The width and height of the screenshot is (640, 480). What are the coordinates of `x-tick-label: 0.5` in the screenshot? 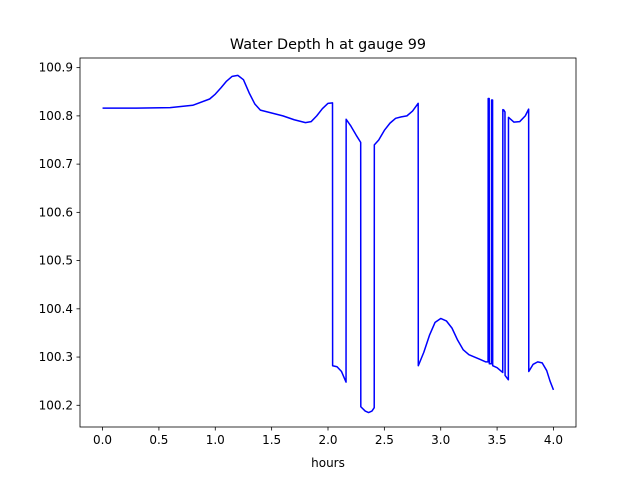 It's located at (158, 440).